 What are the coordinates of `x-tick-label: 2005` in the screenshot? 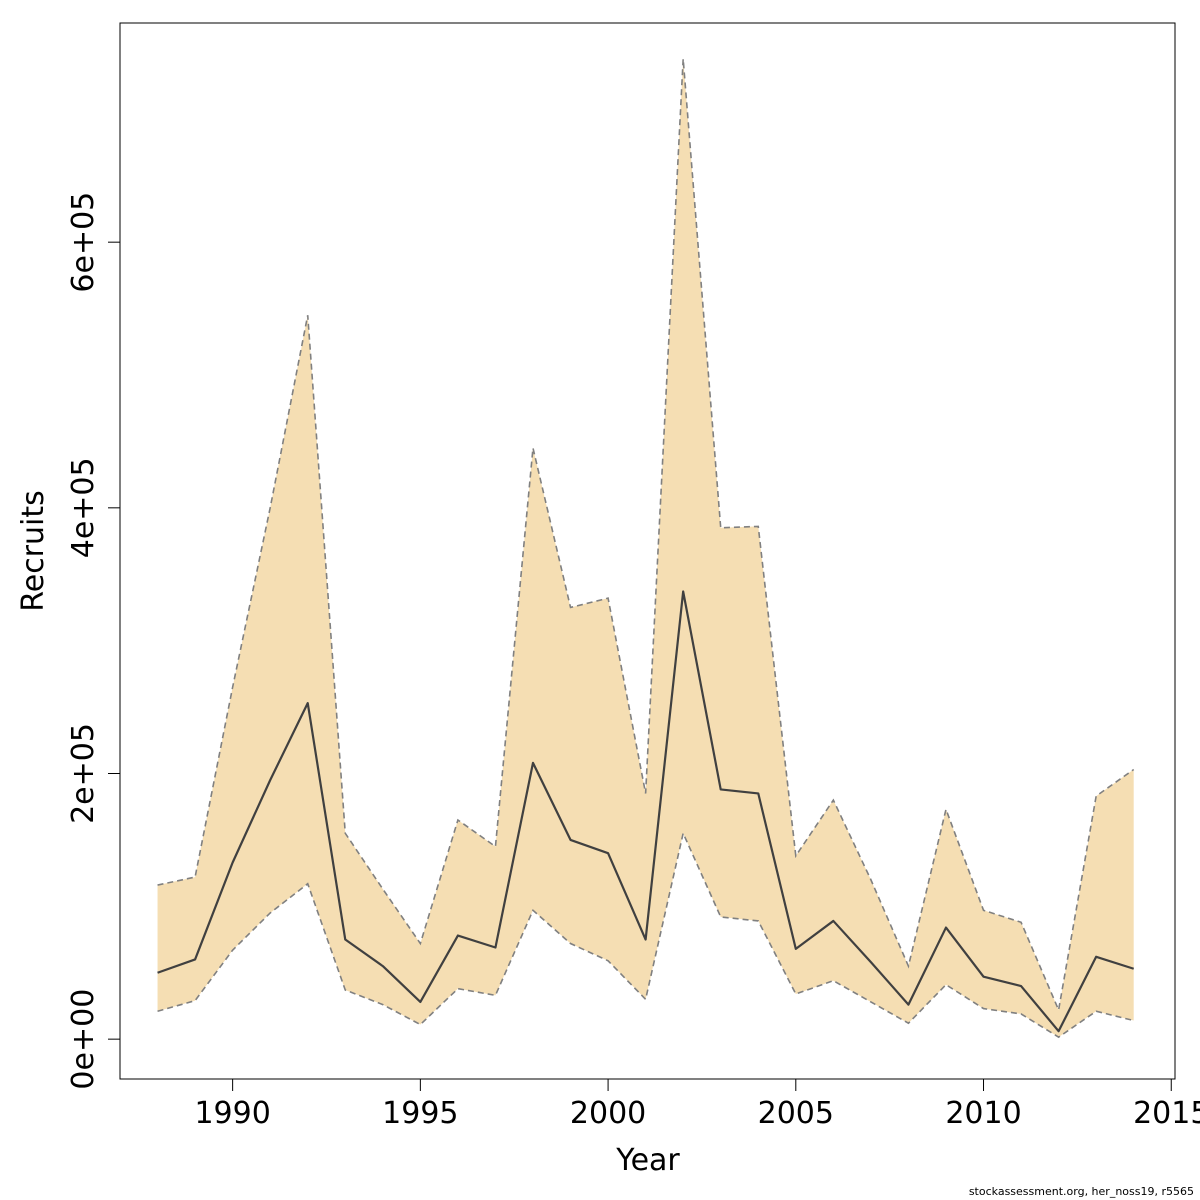 It's located at (796, 1113).